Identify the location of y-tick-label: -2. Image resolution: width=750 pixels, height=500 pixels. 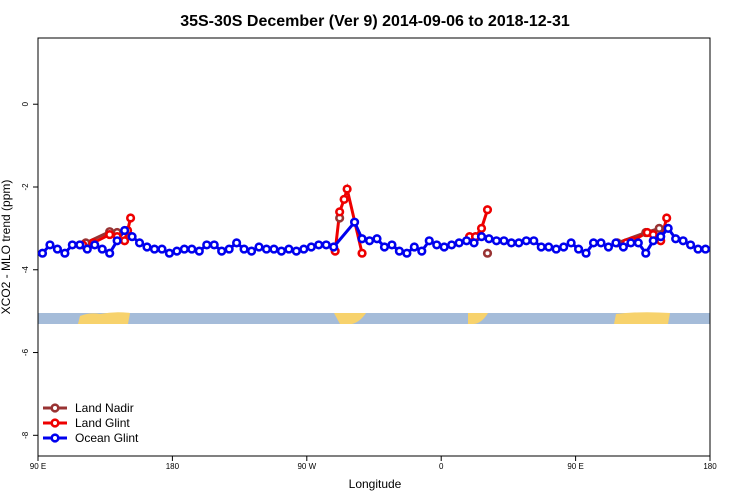
(25, 187).